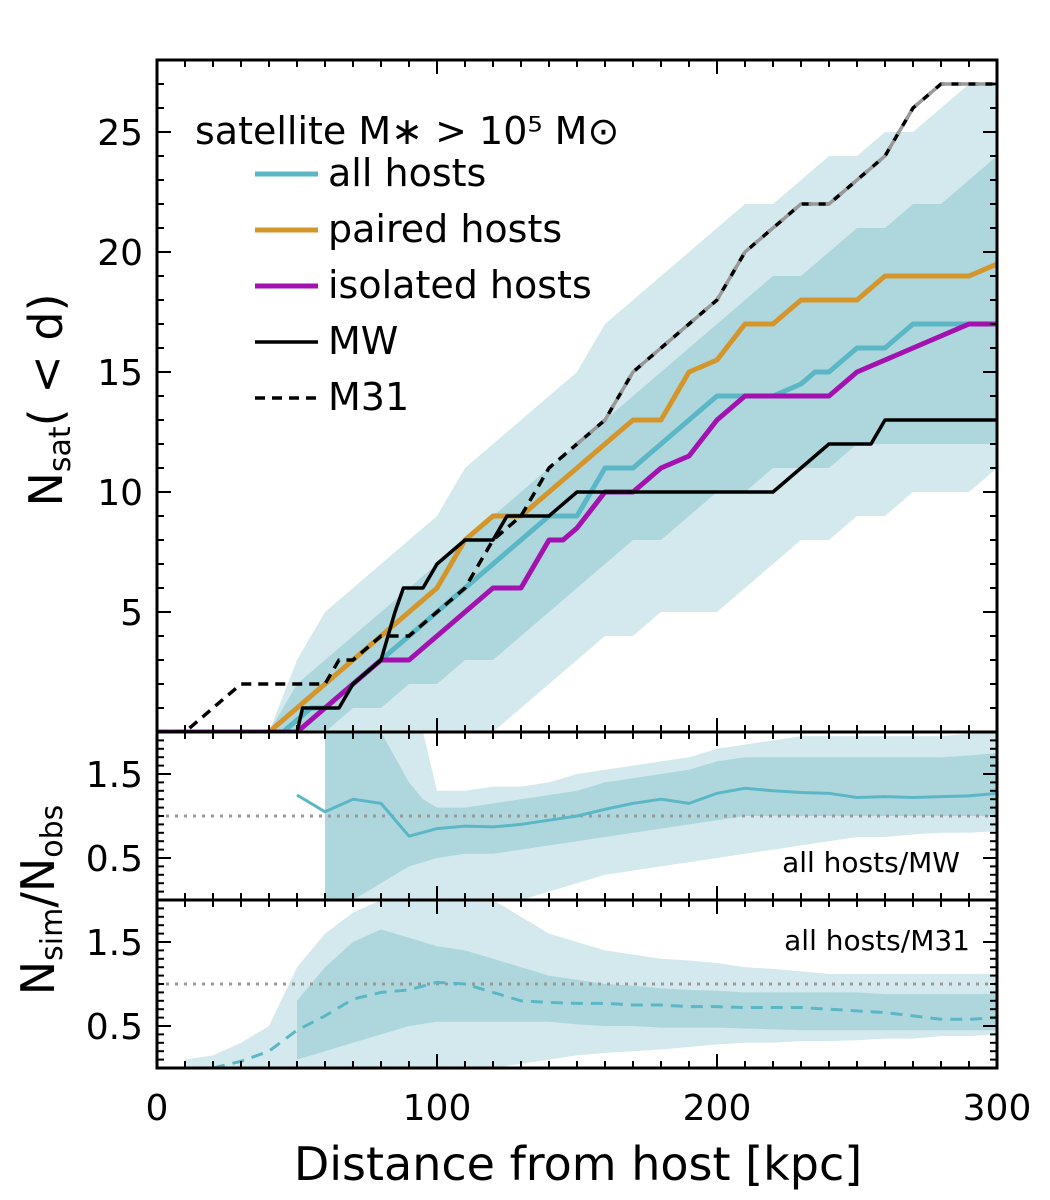  What do you see at coordinates (437, 1108) in the screenshot?
I see `x-tick-label: 100` at bounding box center [437, 1108].